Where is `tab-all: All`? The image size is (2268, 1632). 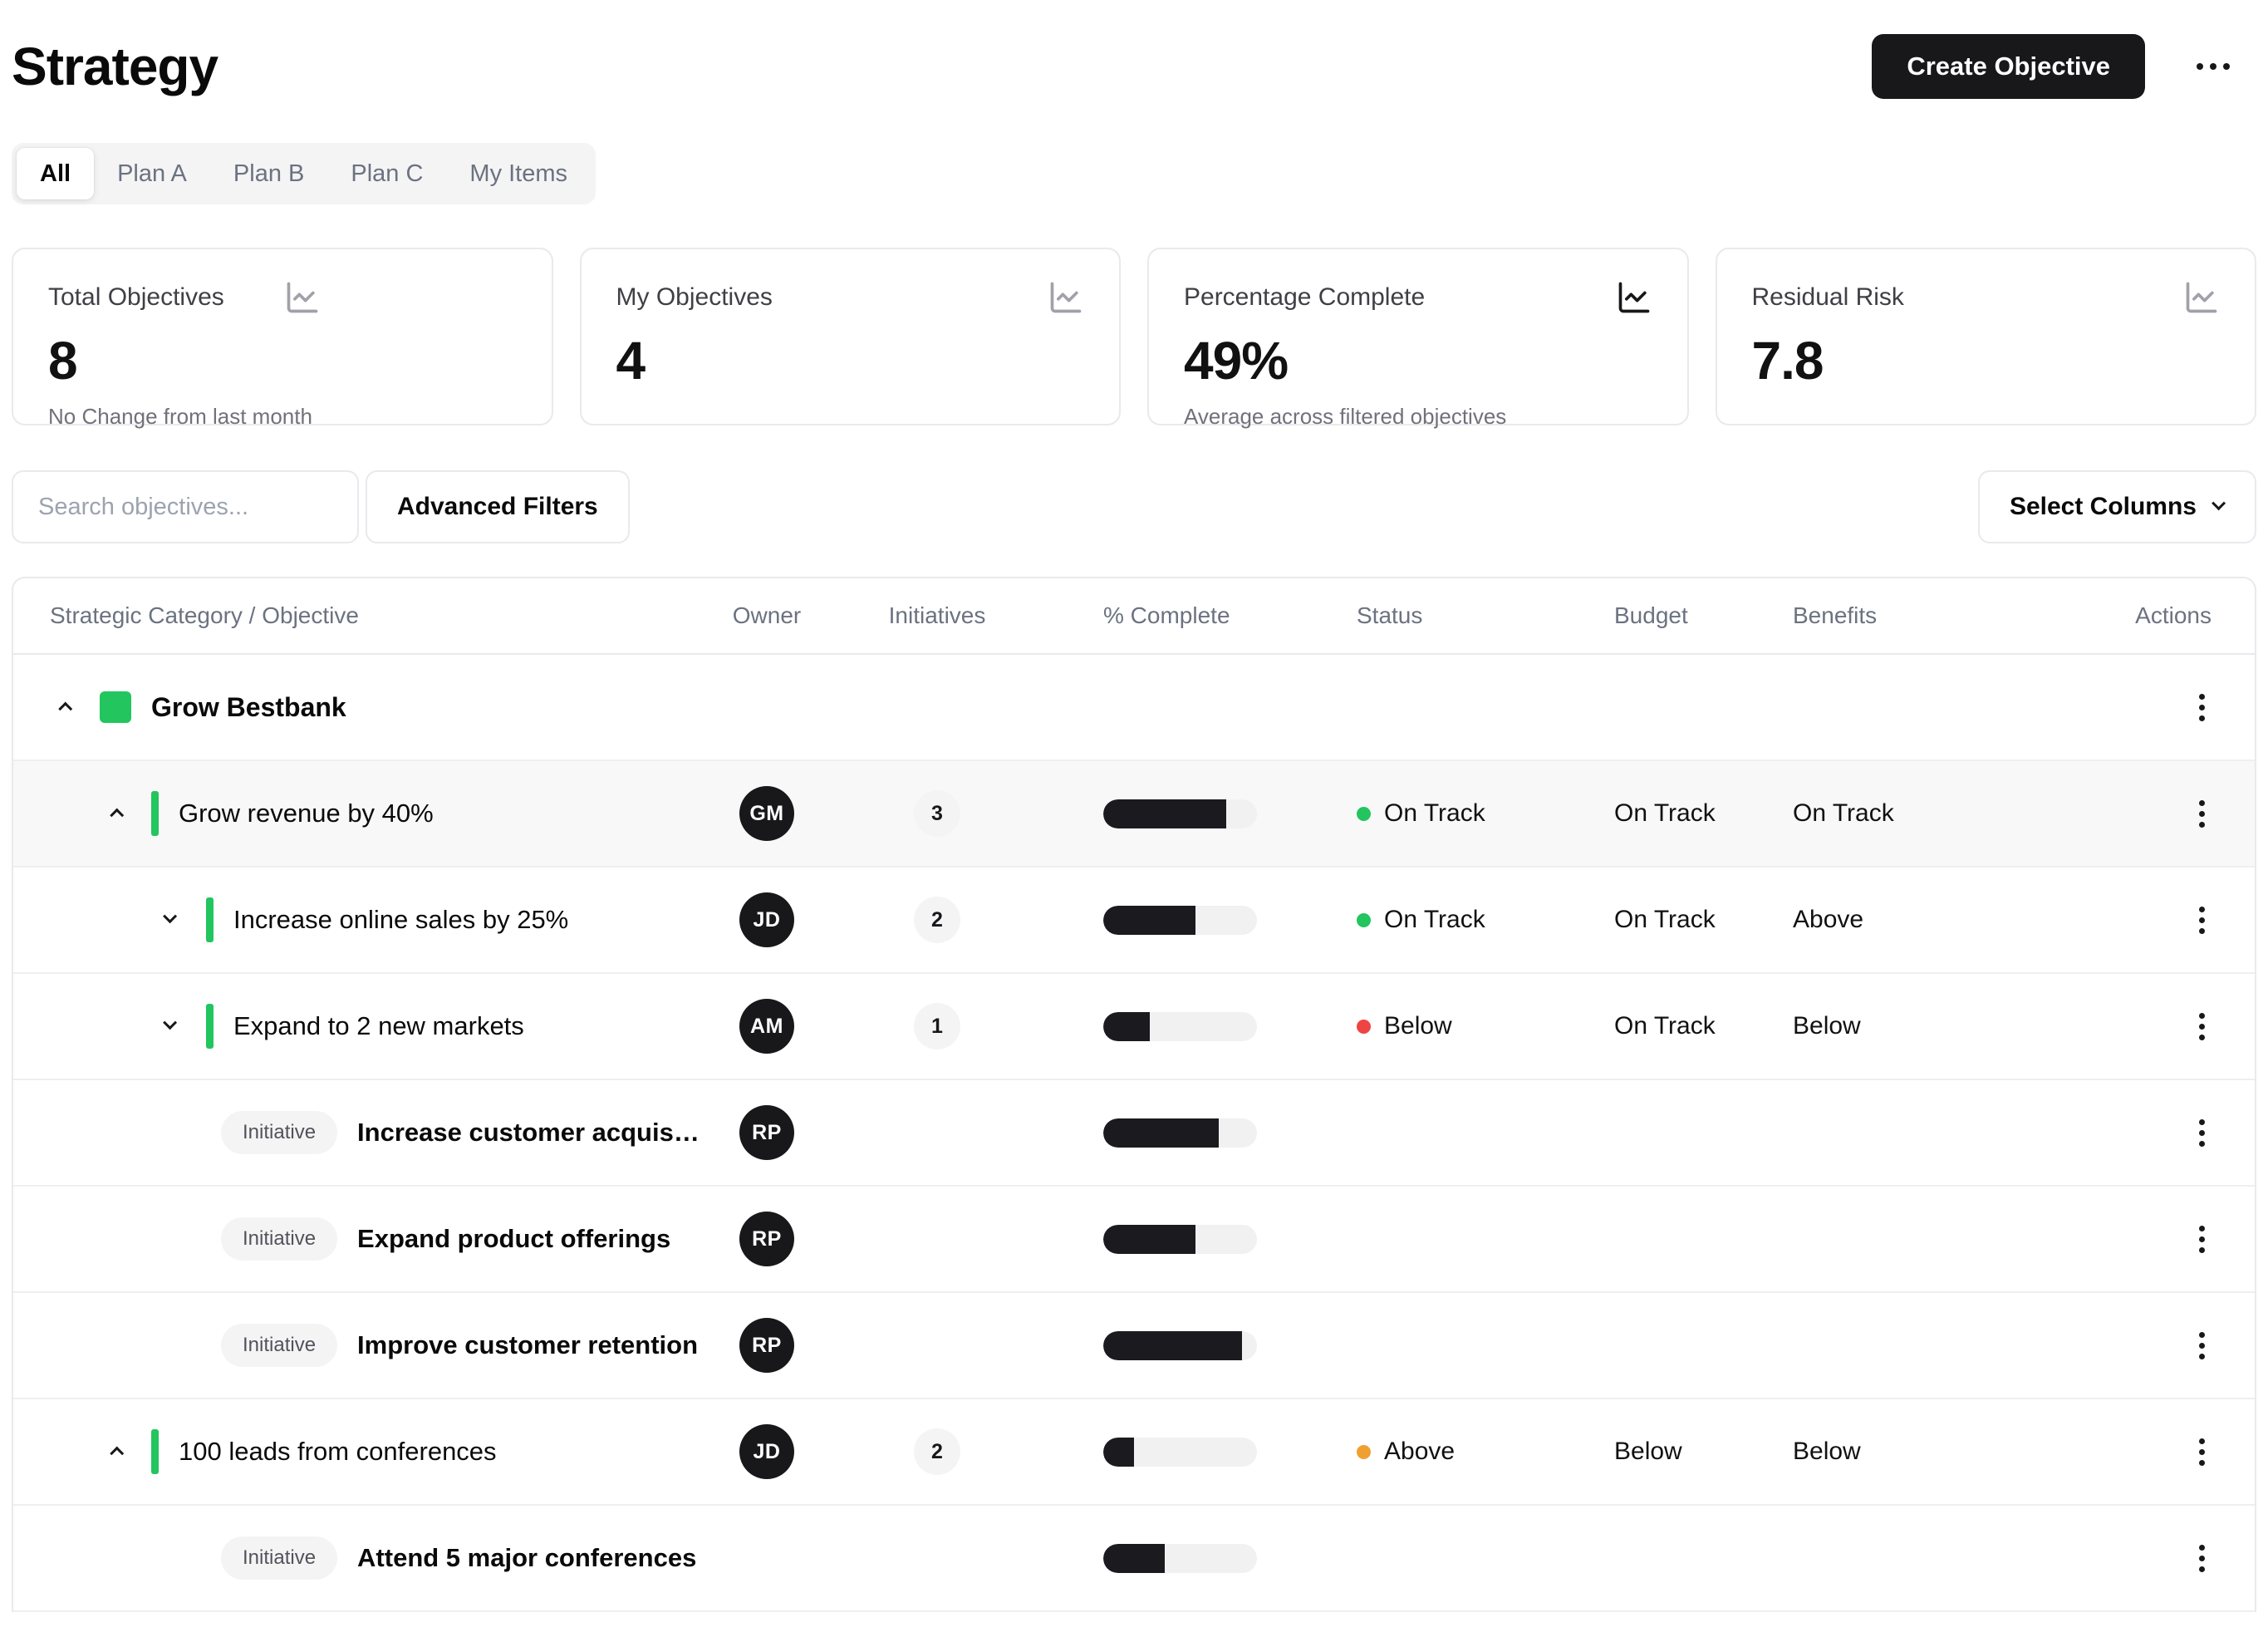
tab-all: All is located at coordinates (56, 173).